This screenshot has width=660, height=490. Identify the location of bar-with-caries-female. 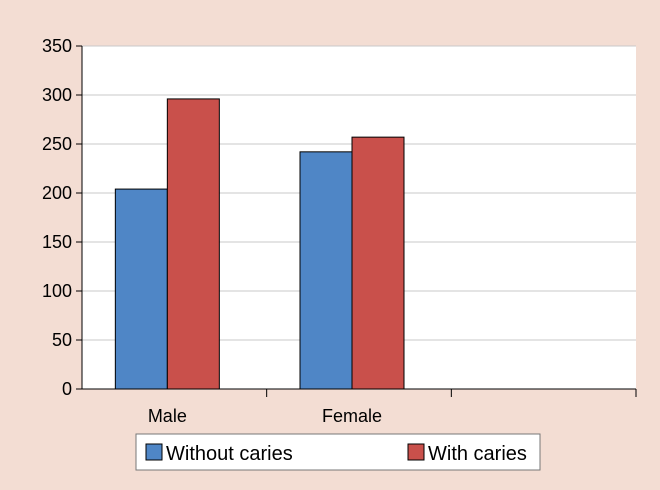
(378, 263).